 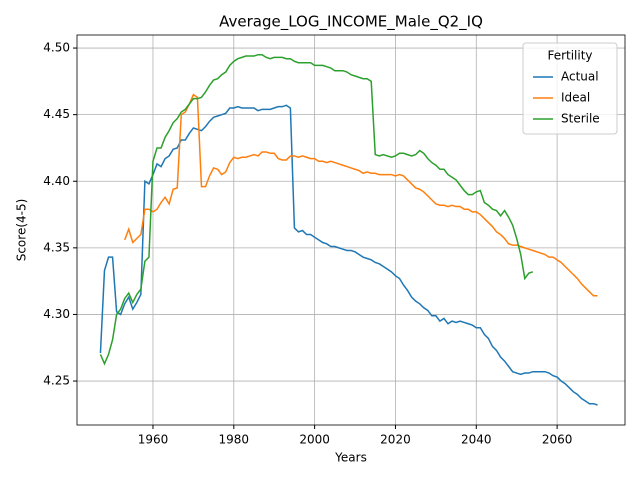 I want to click on x-tick-label: 2000, so click(x=314, y=440).